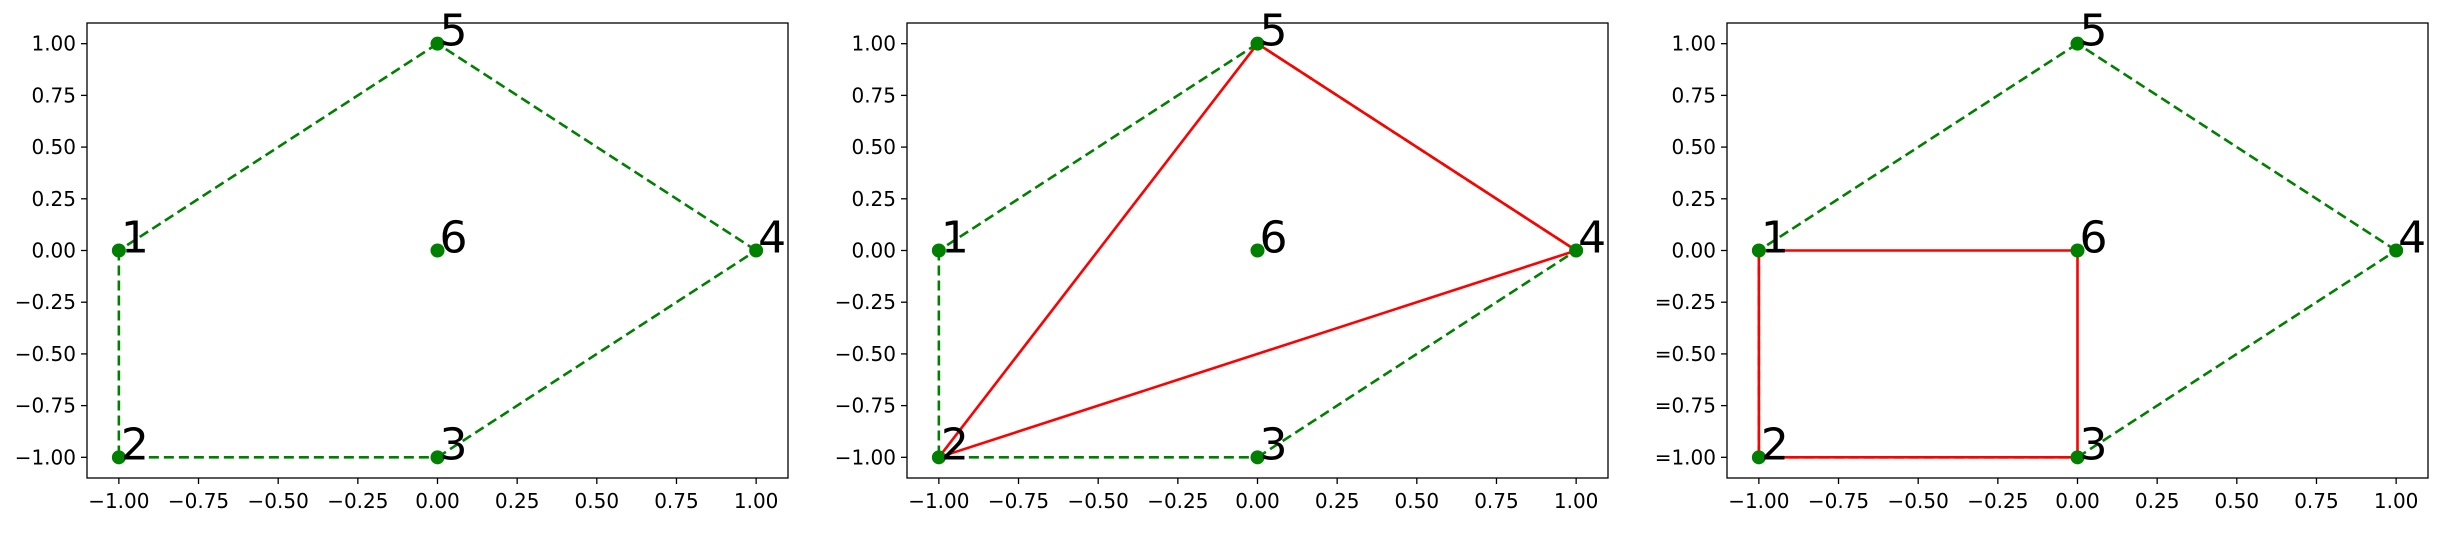 This screenshot has width=2458, height=533. I want to click on y-tick-label: =0.25, so click(1685, 302).